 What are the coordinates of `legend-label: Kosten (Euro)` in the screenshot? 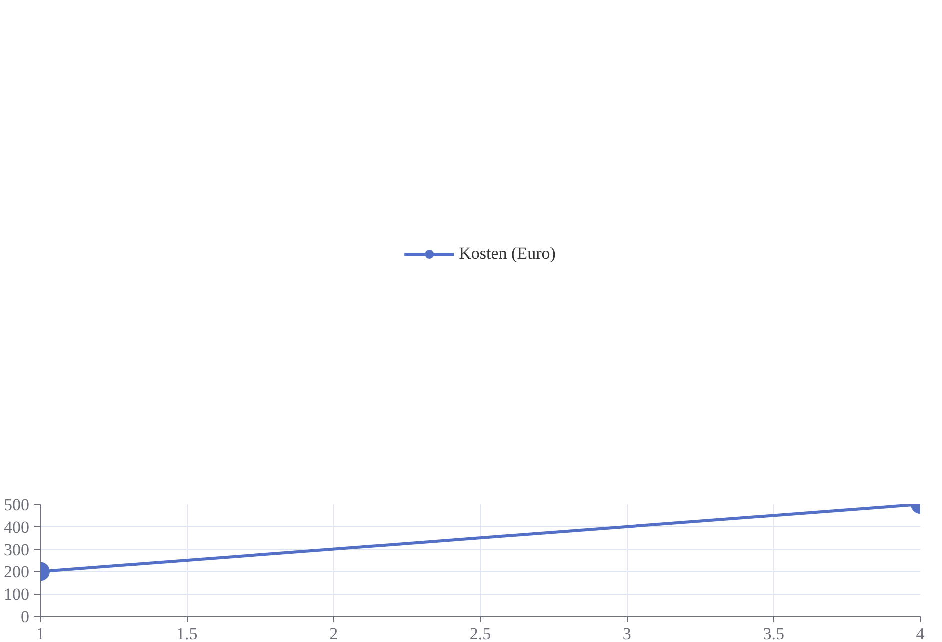 It's located at (507, 254).